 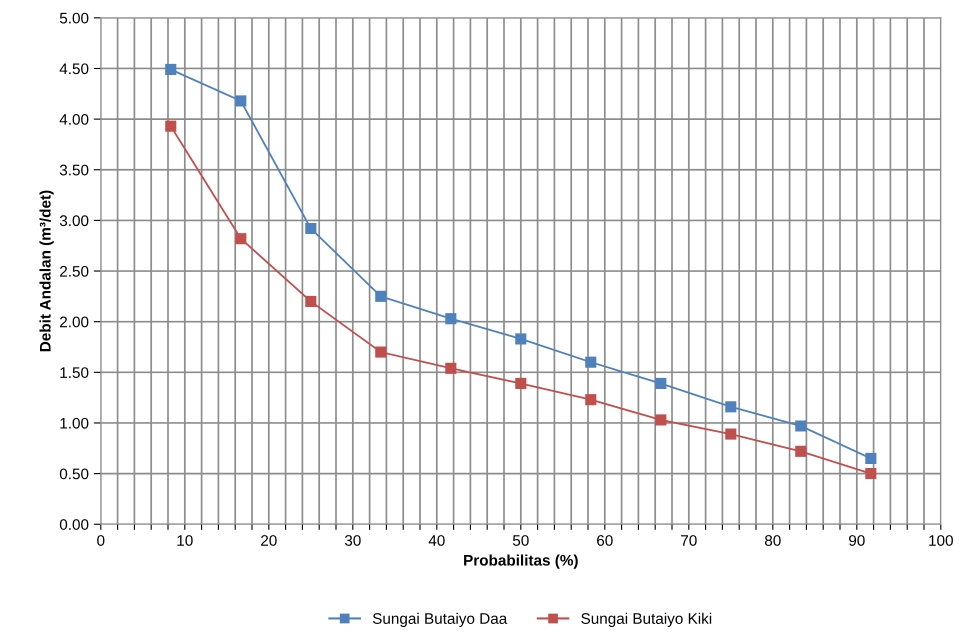 I want to click on x-tick-label: 90, so click(x=857, y=540).